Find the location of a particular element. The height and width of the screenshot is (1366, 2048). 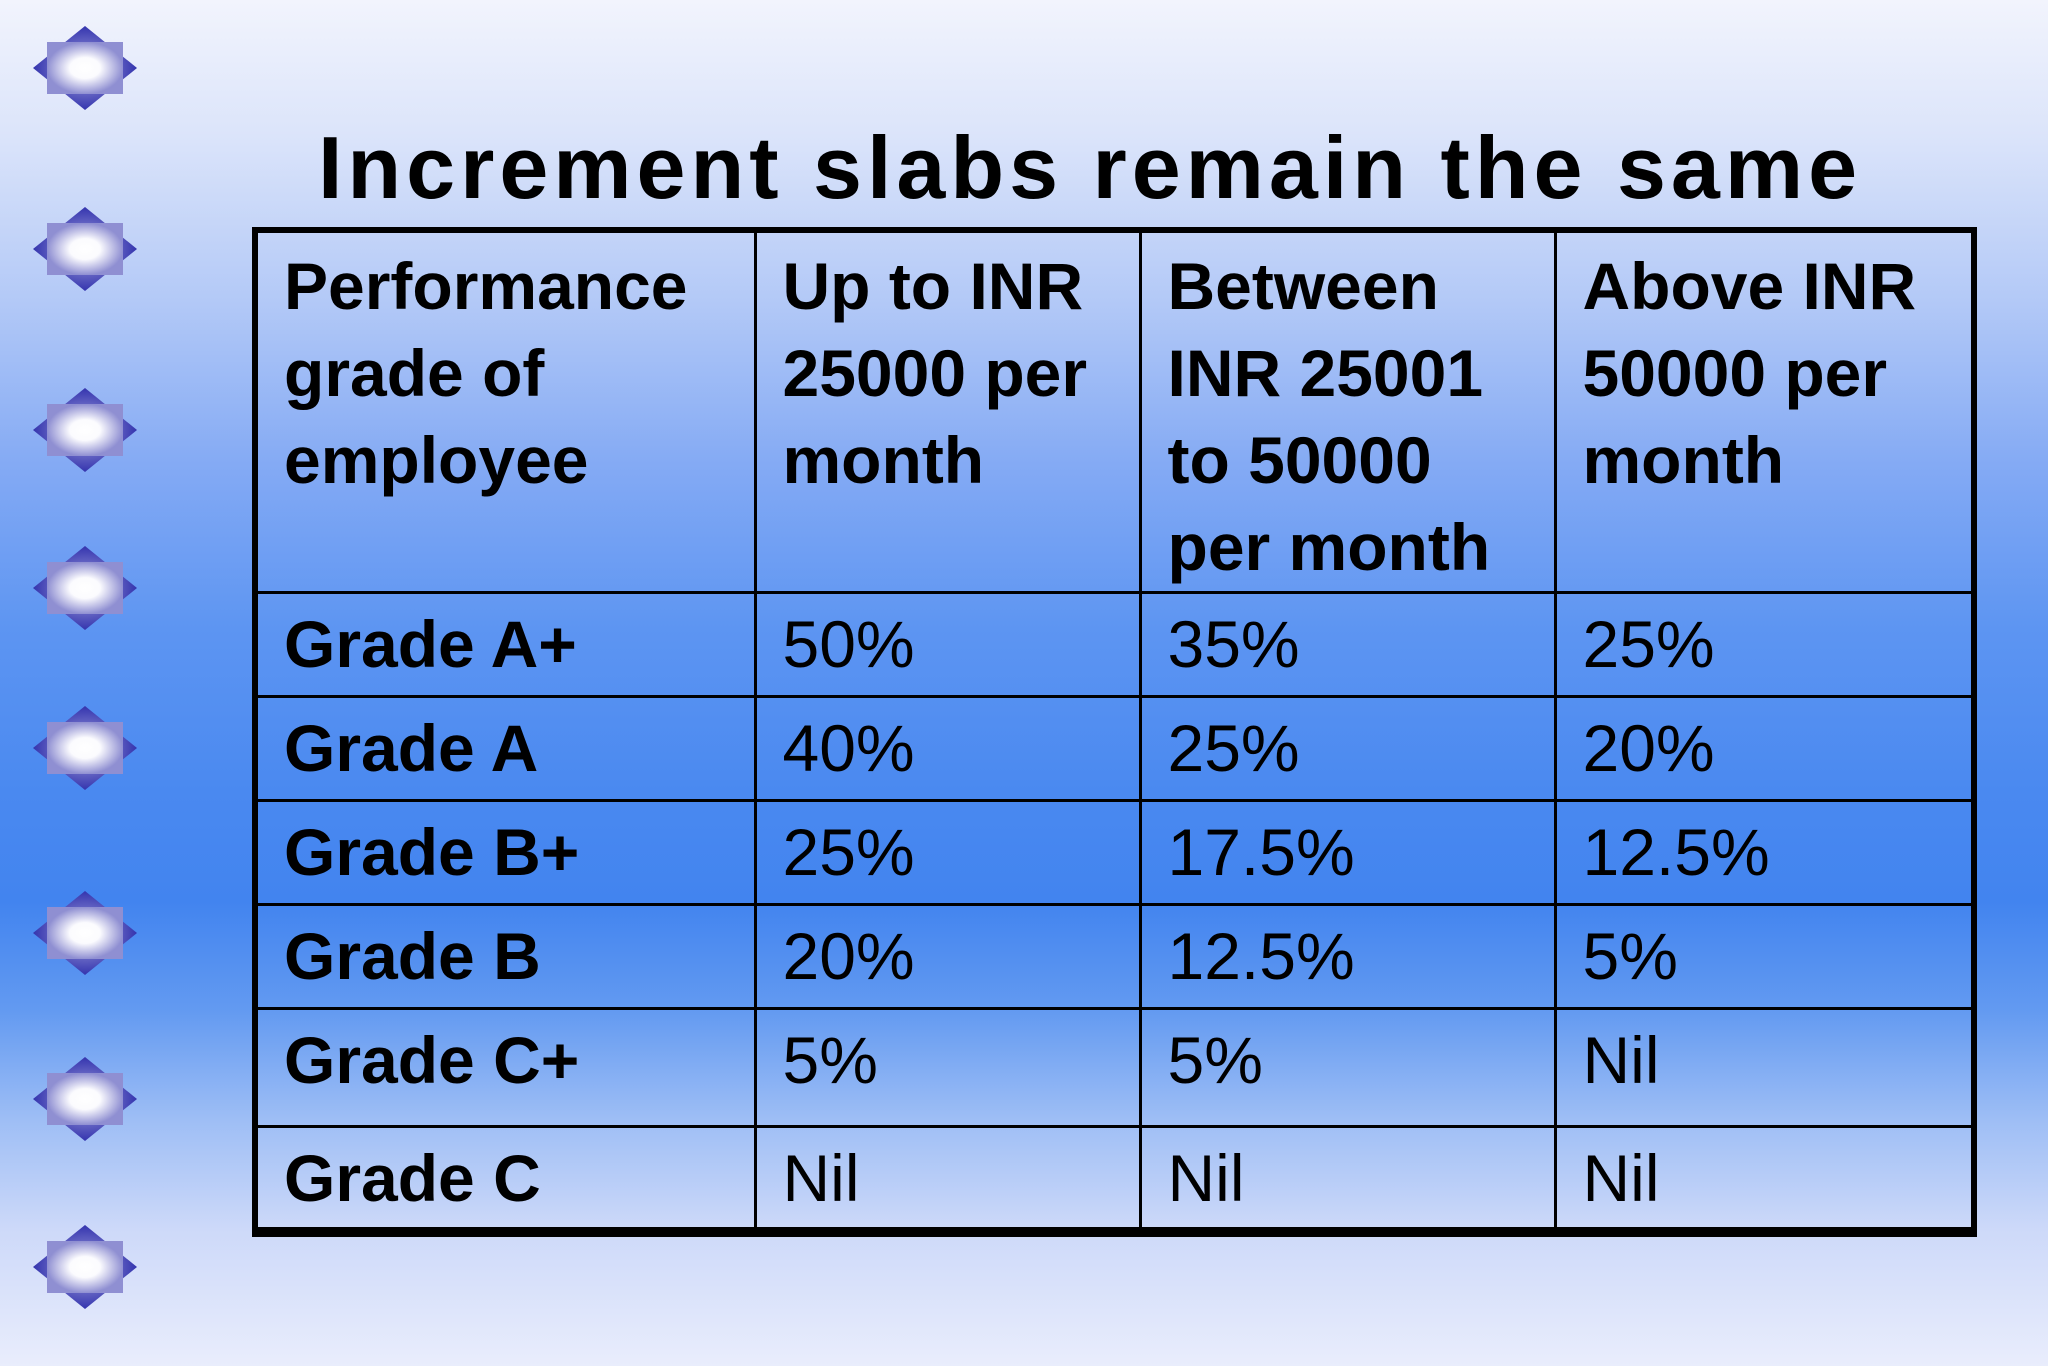

grade-cell: Grade B is located at coordinates (505, 956).